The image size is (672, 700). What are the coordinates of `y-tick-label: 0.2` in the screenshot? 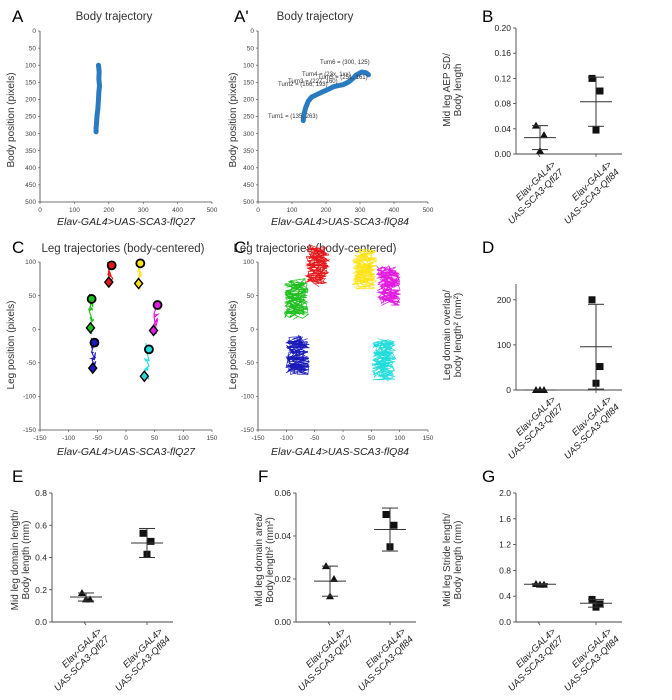 It's located at (41, 590).